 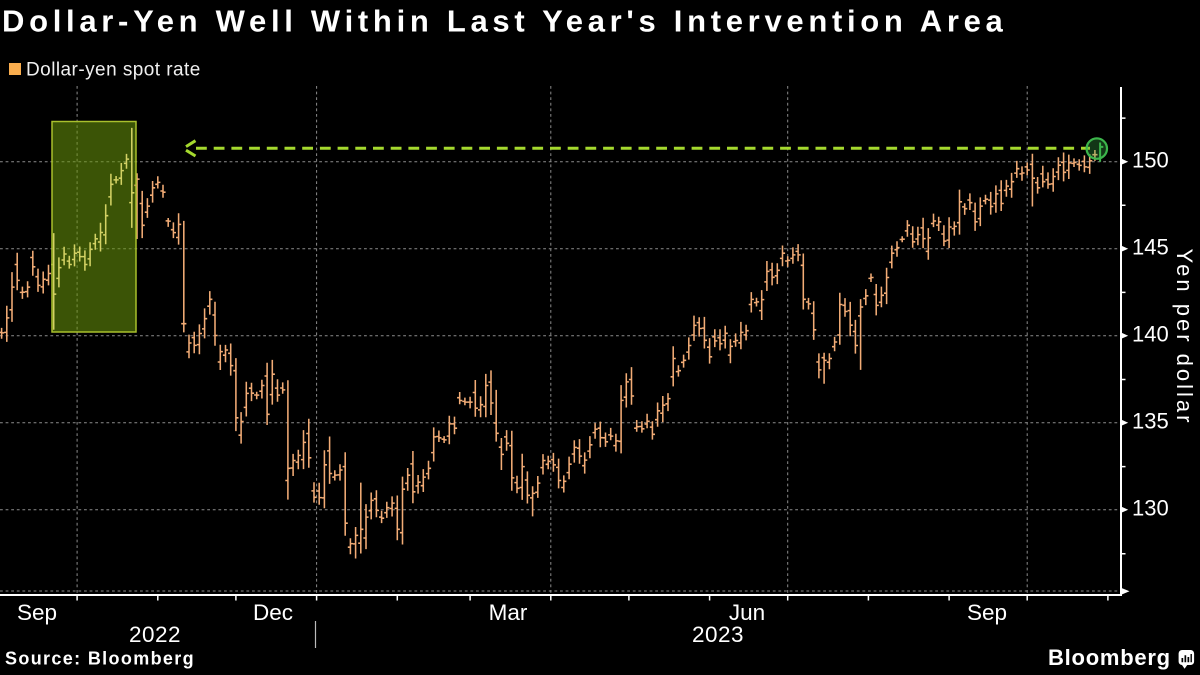 What do you see at coordinates (508, 612) in the screenshot?
I see `svg-text: Mar` at bounding box center [508, 612].